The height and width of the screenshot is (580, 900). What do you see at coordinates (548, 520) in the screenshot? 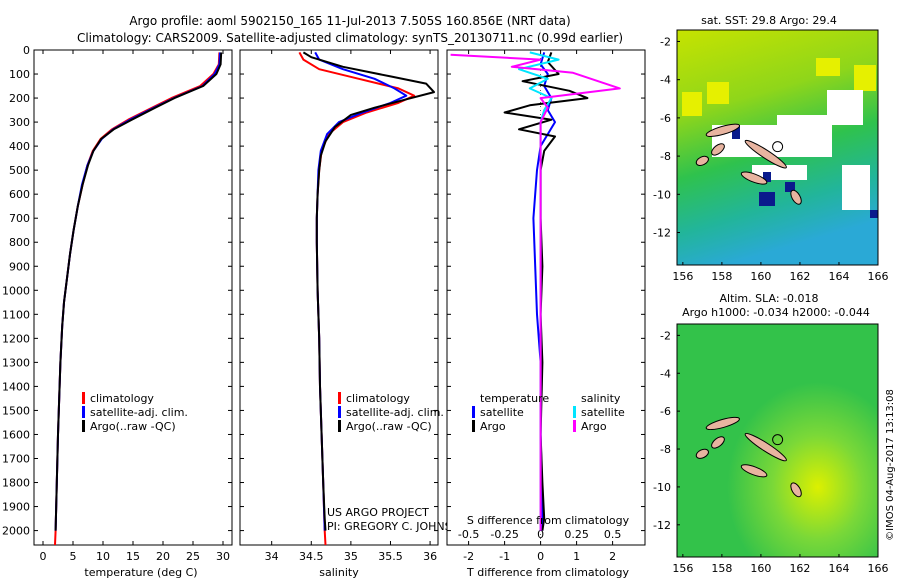
I see `diff-s-xlabel: S difference from climatology` at bounding box center [548, 520].